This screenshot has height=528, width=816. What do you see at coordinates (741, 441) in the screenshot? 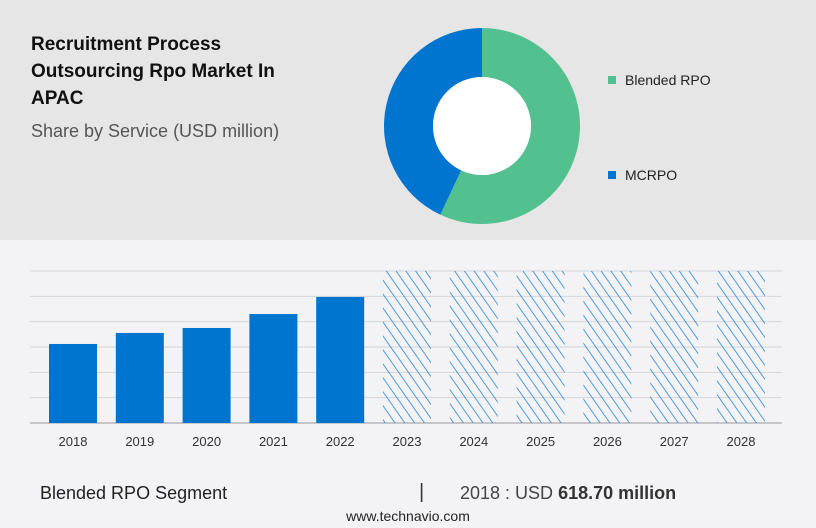
I see `x-tick-label: 2028` at bounding box center [741, 441].